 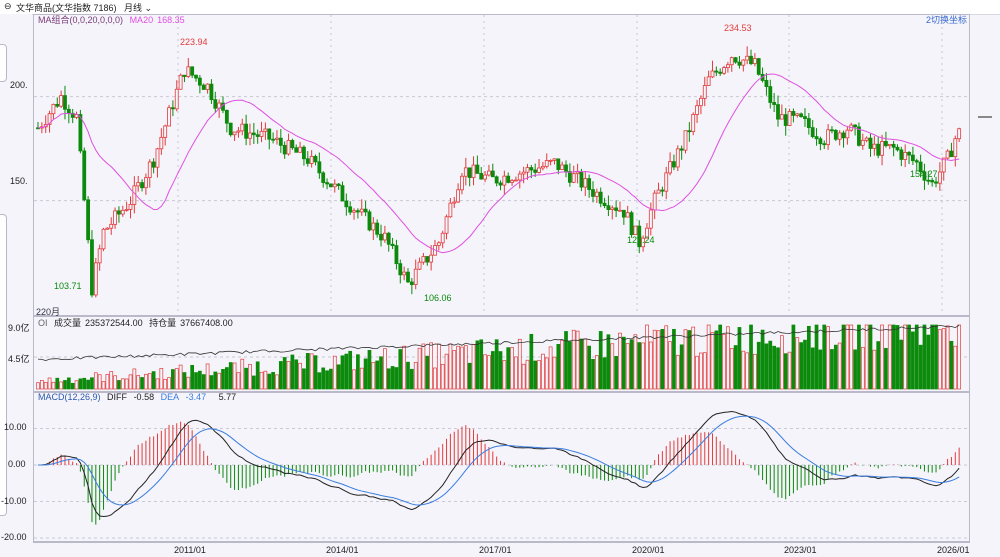 What do you see at coordinates (953, 550) in the screenshot?
I see `xtick-2026: 2026/01` at bounding box center [953, 550].